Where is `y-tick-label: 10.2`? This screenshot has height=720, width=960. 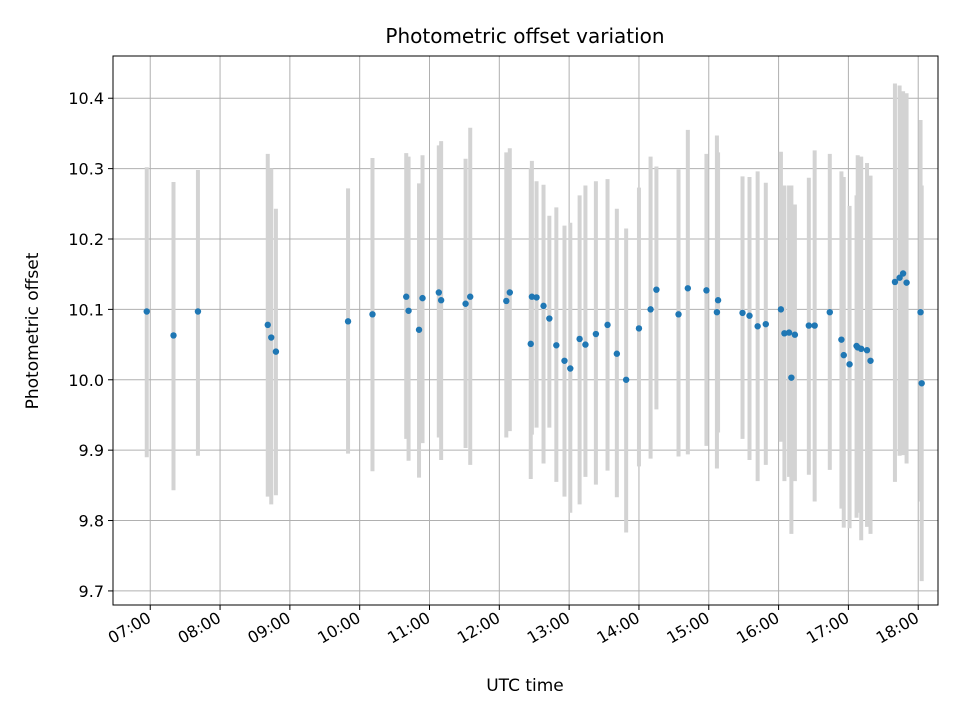 y-tick-label: 10.2 is located at coordinates (86, 239).